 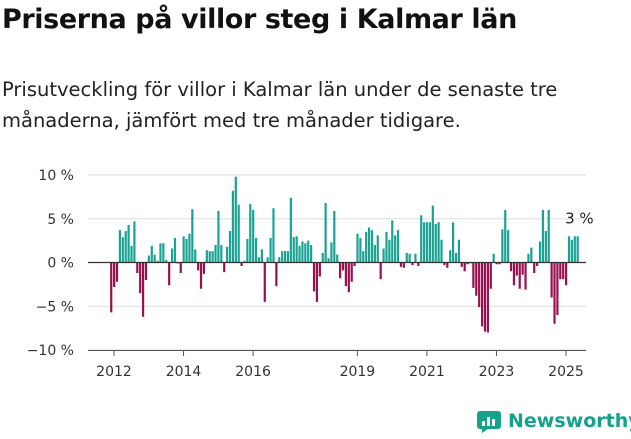 What do you see at coordinates (489, 422) in the screenshot?
I see `newsworthy-logo-icon` at bounding box center [489, 422].